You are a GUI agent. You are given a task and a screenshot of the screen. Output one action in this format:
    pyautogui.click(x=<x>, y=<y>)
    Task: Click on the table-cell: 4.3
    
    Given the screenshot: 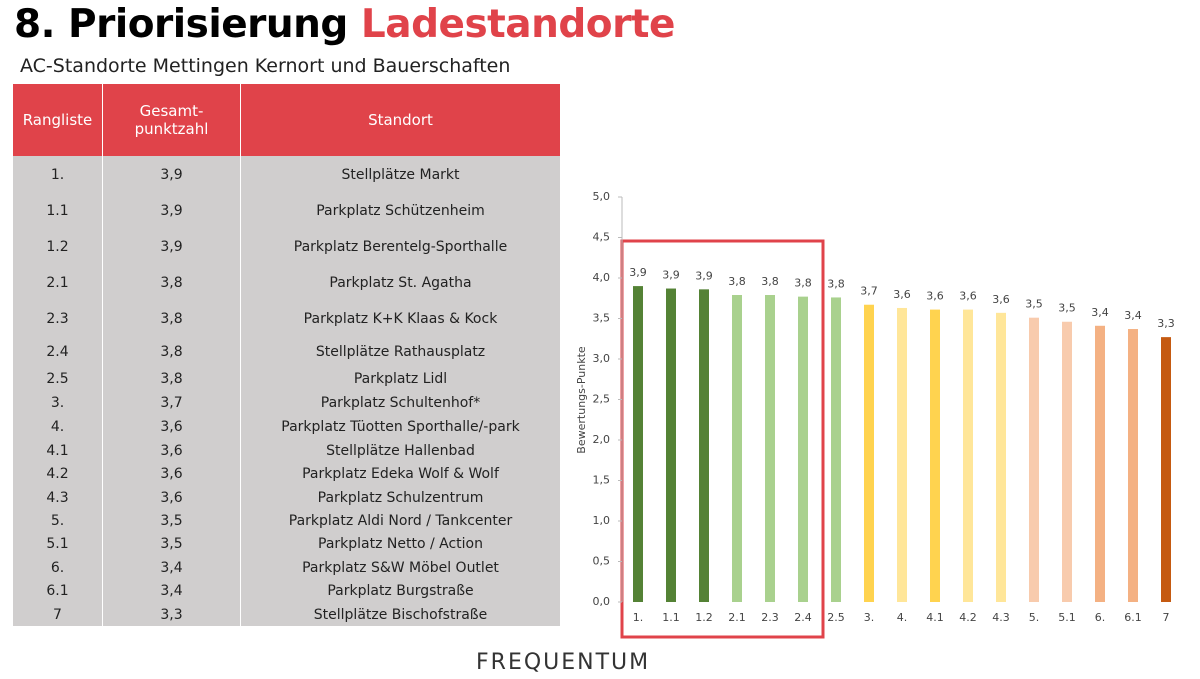 What is the action you would take?
    pyautogui.click(x=57, y=497)
    